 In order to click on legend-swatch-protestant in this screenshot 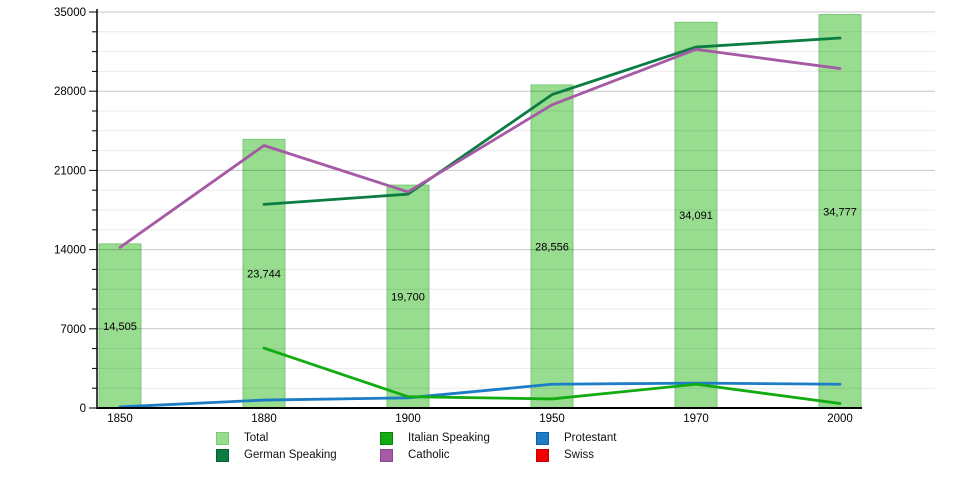, I will do `click(542, 438)`.